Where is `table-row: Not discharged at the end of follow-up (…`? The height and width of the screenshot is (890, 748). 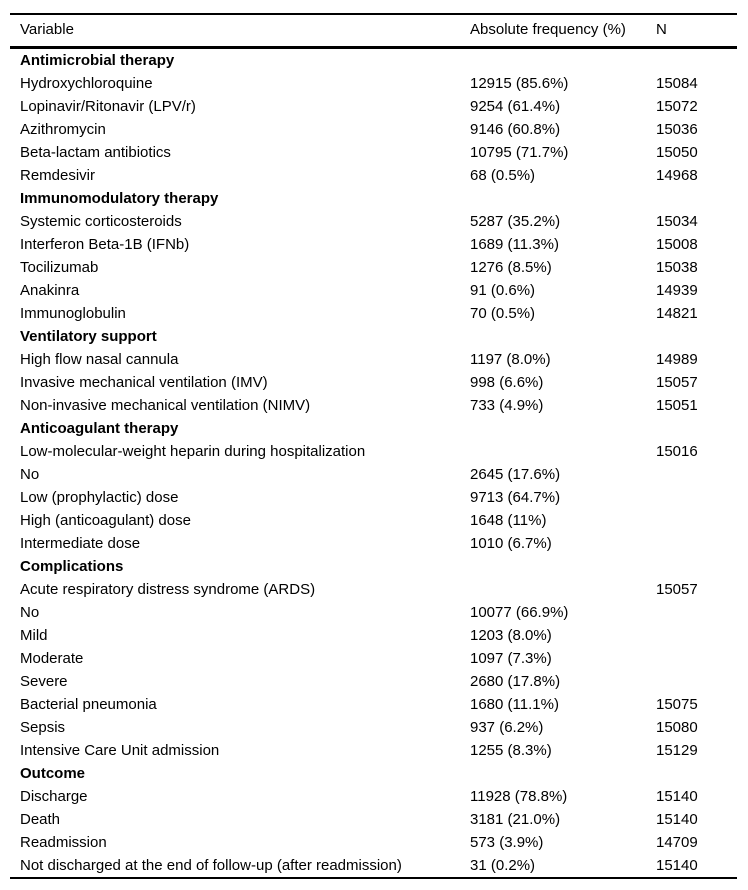 table-row: Not discharged at the end of follow-up (… is located at coordinates (373, 866).